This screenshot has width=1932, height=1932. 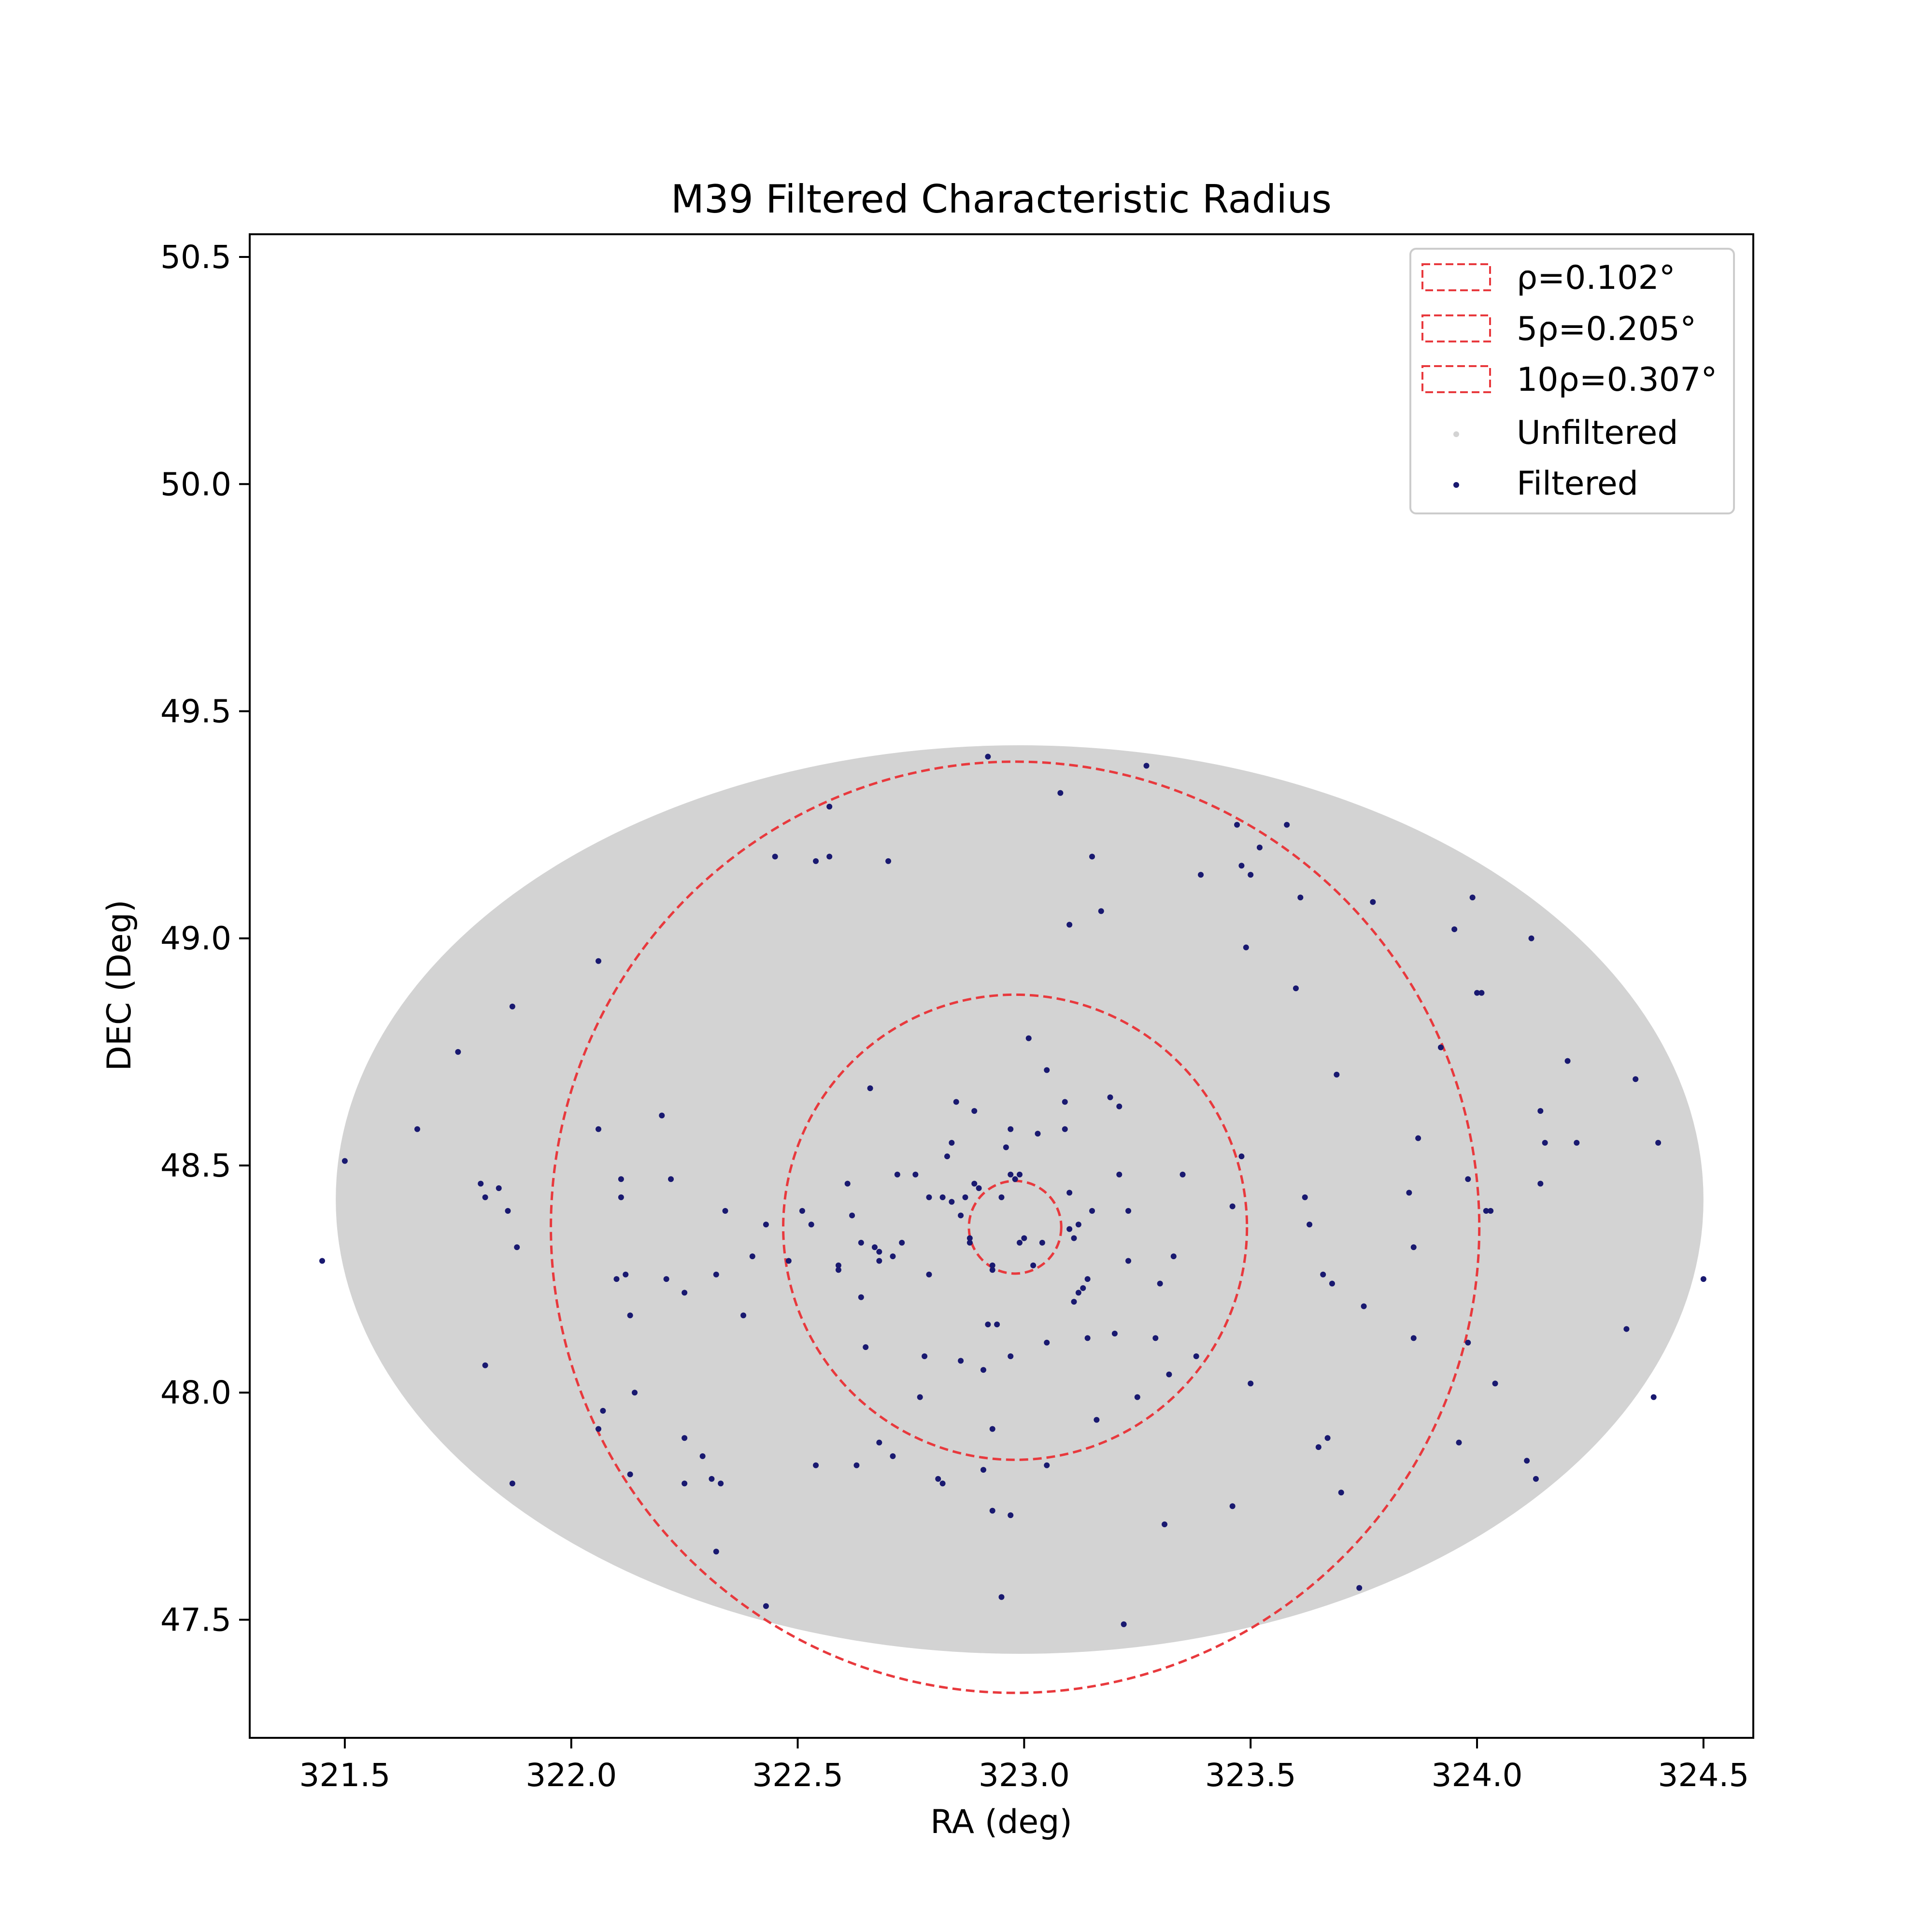 I want to click on x-tick-label: 322.5, so click(x=797, y=1775).